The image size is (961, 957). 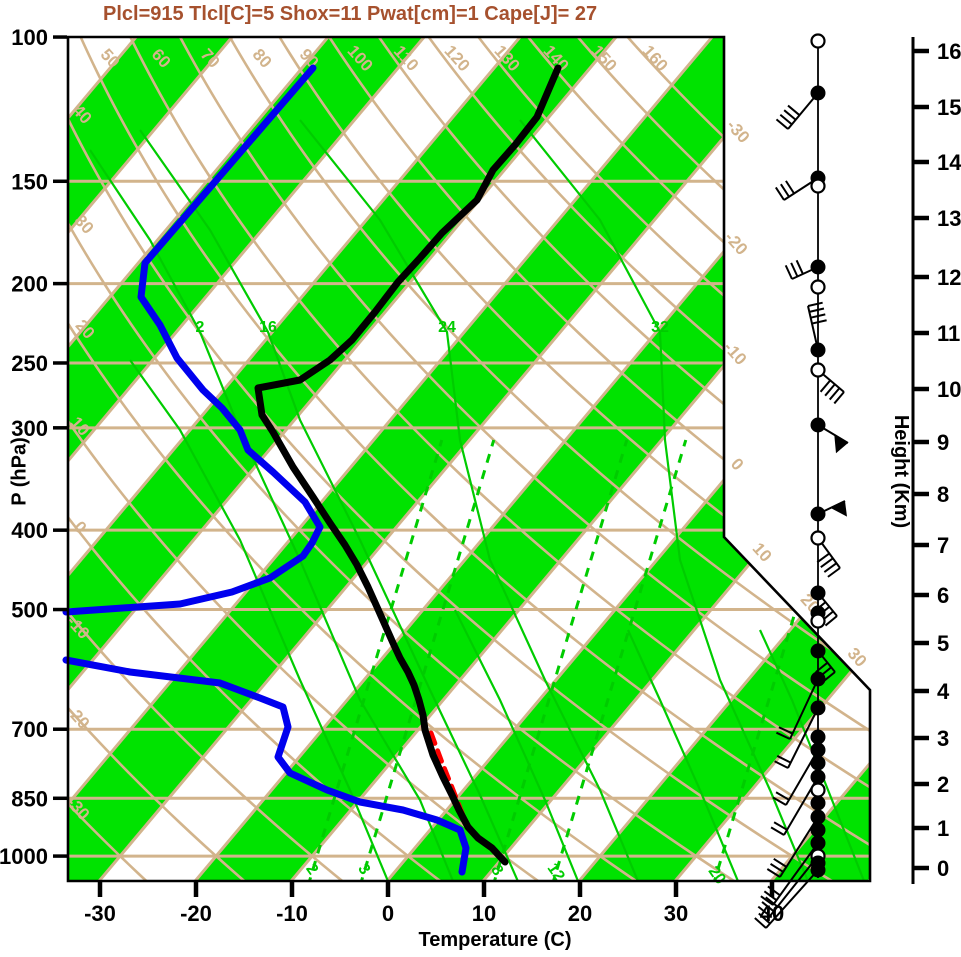 I want to click on svg-text: 30, so click(x=676, y=913).